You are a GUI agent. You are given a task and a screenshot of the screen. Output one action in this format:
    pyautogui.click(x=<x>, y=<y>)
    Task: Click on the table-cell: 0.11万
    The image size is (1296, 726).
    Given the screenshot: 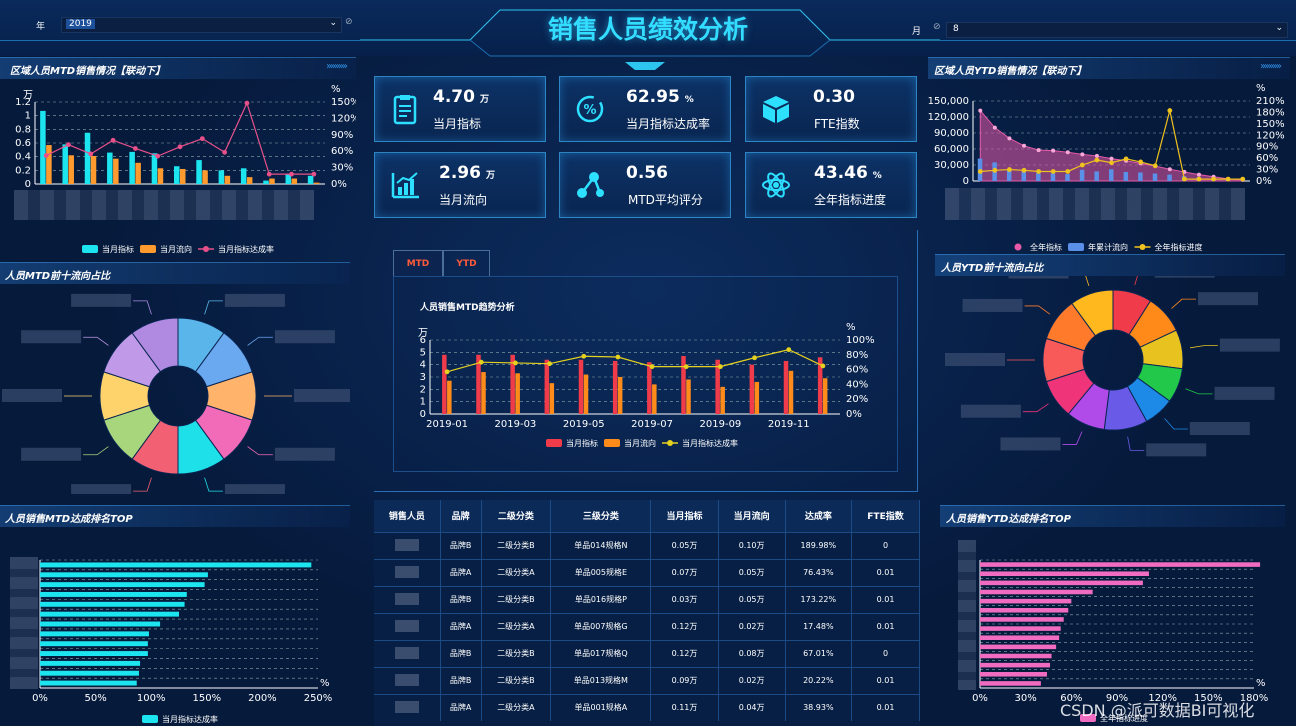 What is the action you would take?
    pyautogui.click(x=684, y=707)
    